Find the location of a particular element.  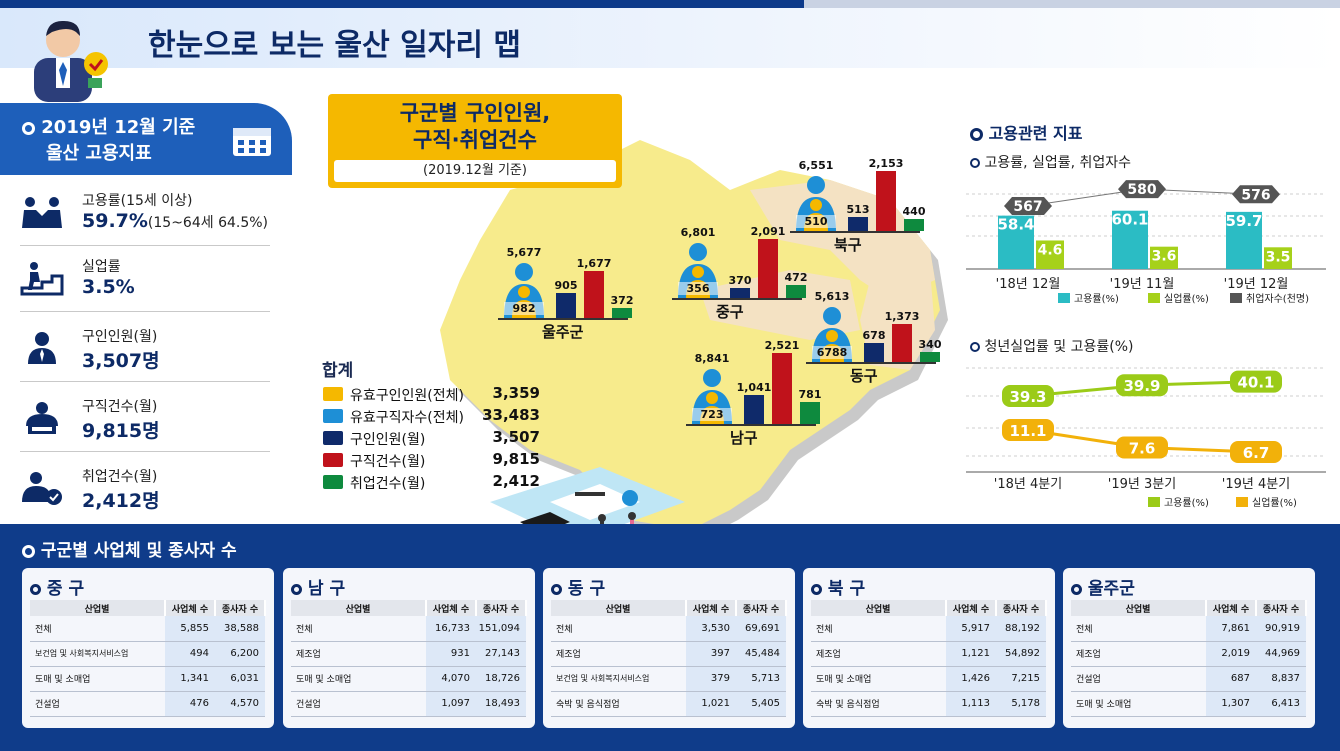

legend-label: 고용률(%) is located at coordinates (1186, 503).